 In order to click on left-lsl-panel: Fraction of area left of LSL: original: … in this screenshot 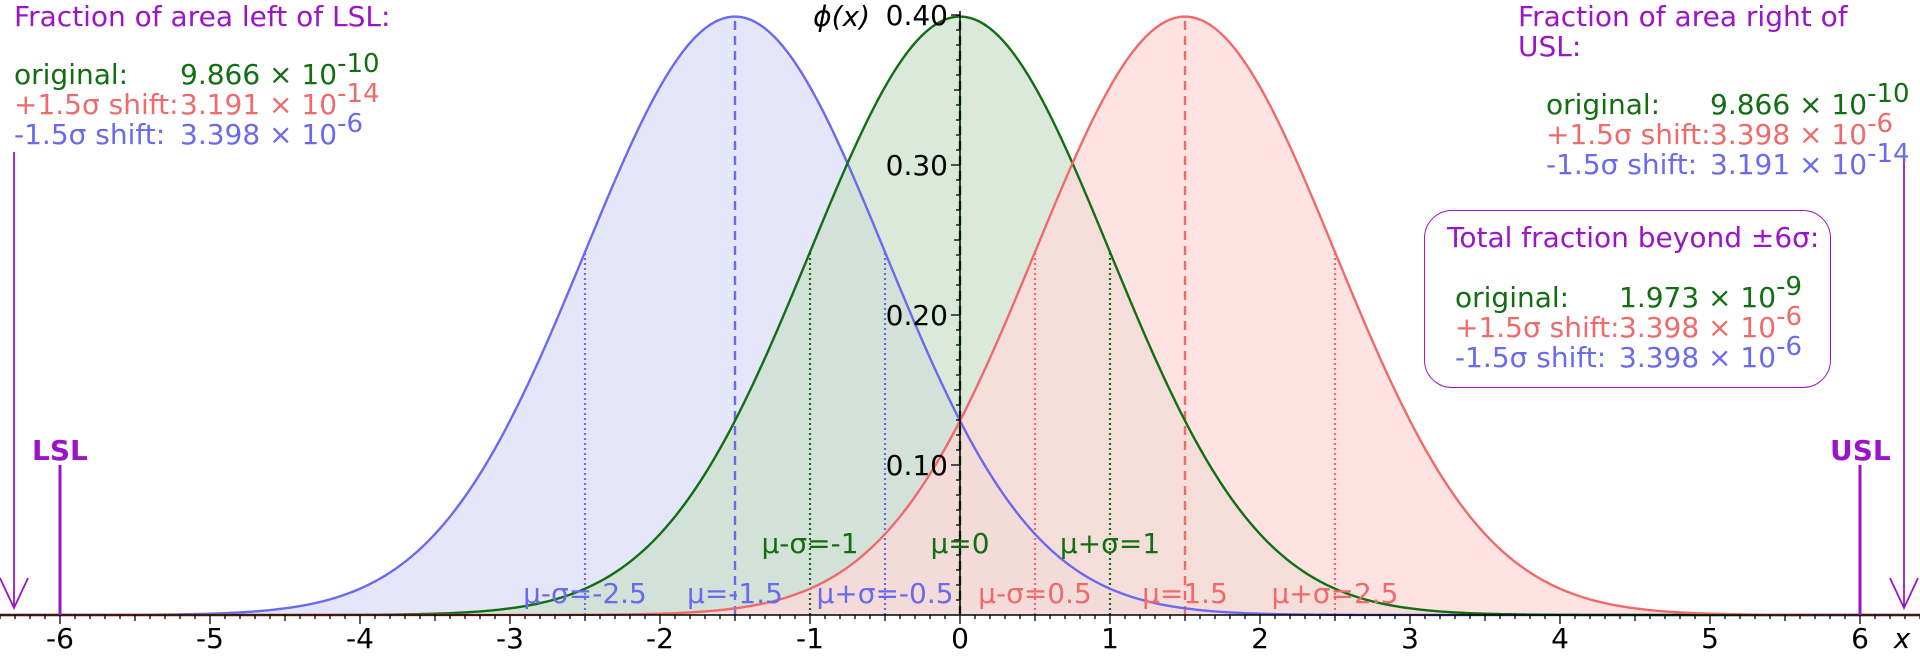, I will do `click(224, 76)`.